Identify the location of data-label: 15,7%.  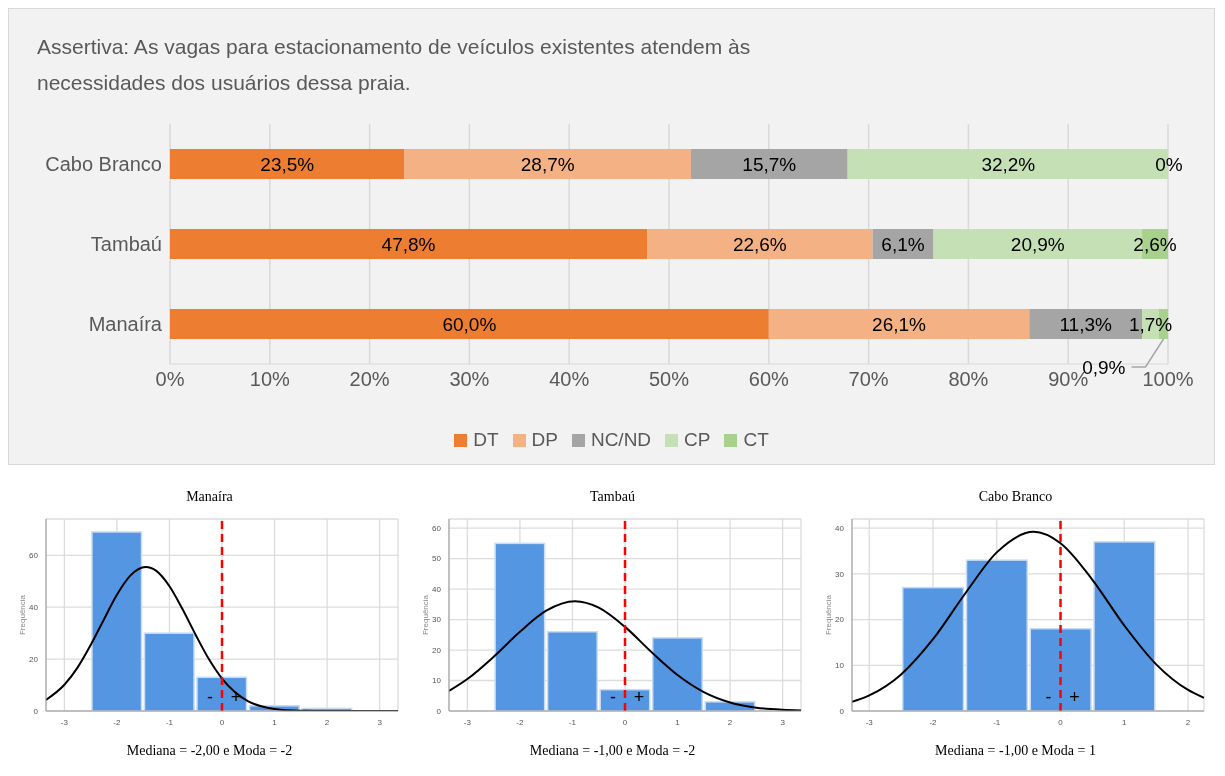
(769, 164).